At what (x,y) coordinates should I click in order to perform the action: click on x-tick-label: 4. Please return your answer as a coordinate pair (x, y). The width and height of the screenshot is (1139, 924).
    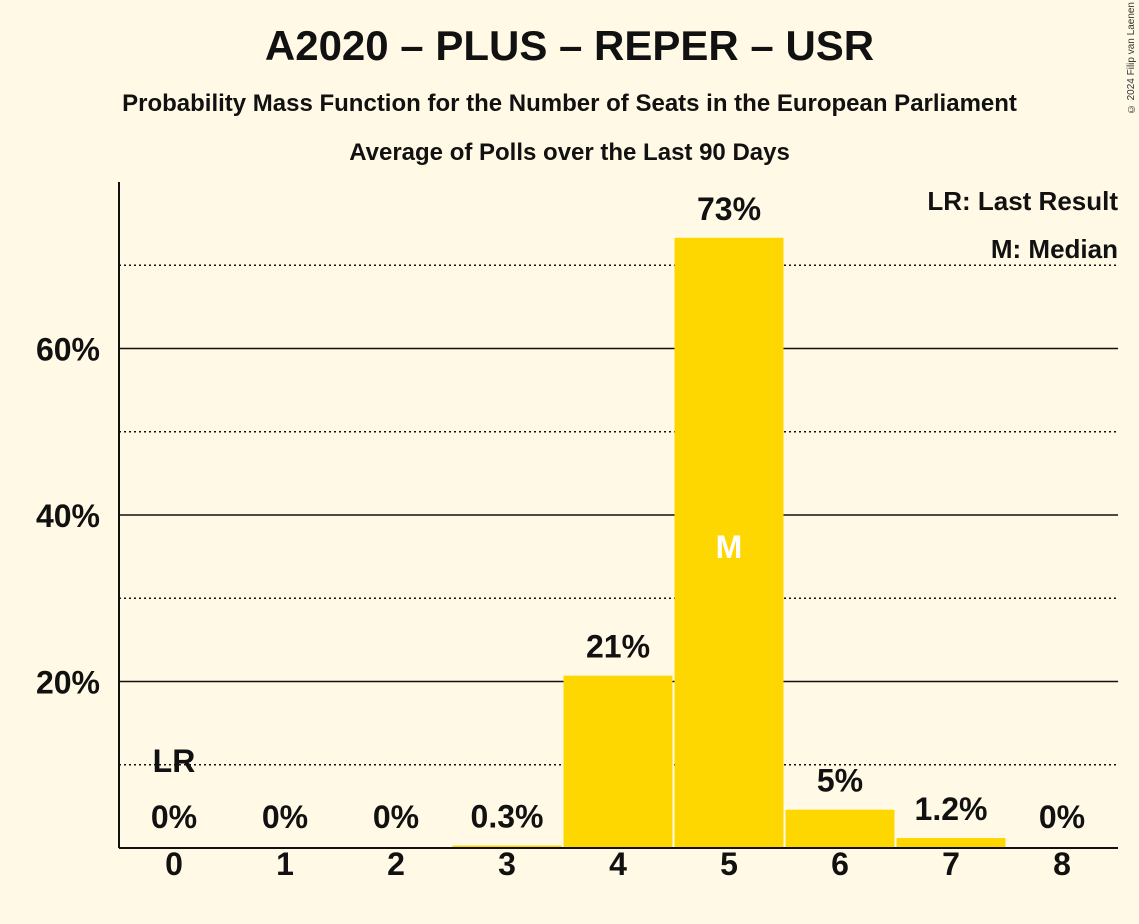
    Looking at the image, I should click on (618, 864).